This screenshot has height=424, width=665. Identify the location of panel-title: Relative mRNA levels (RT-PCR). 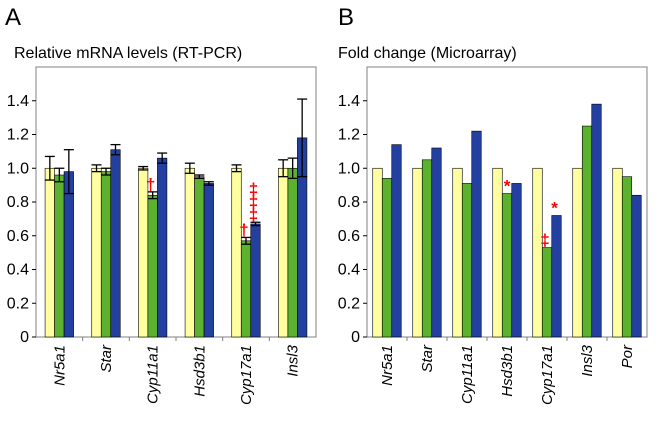
(128, 53).